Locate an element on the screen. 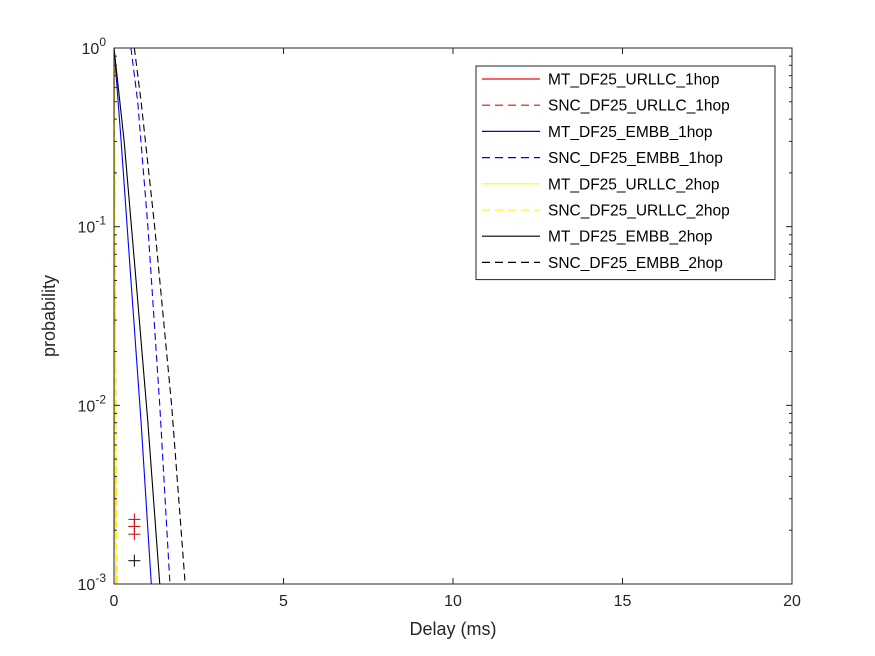  legend-label: MT_DF25_EMBB_1hop is located at coordinates (630, 132).